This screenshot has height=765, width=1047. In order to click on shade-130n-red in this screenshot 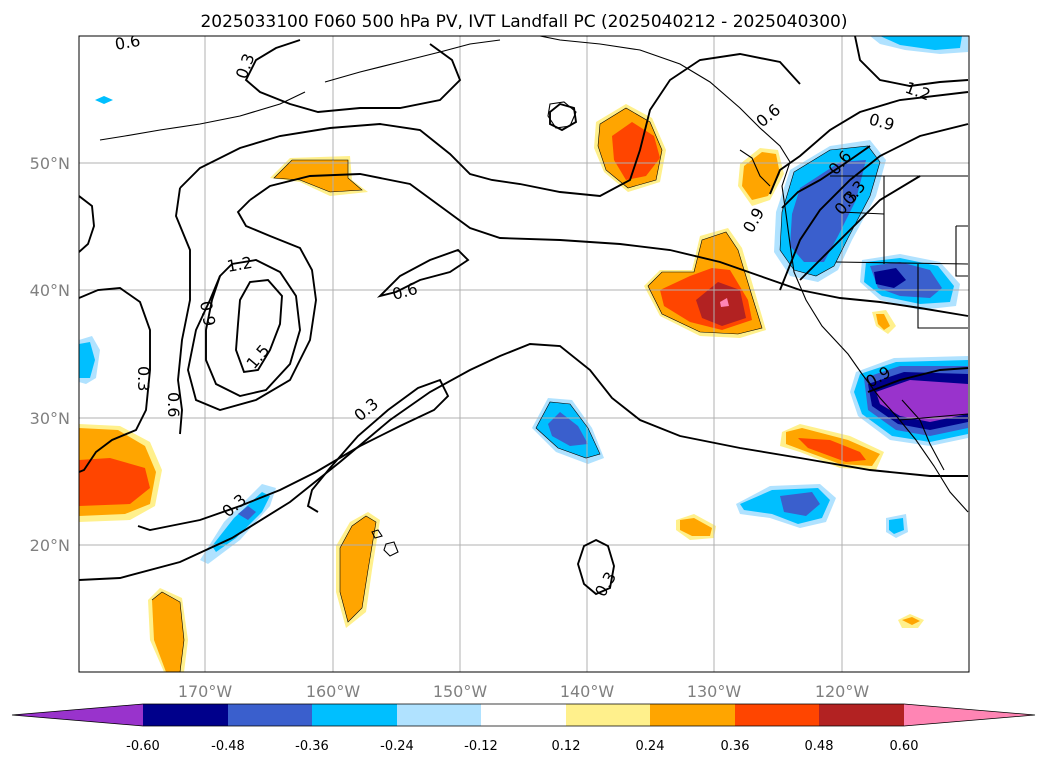, I will do `click(636, 151)`.